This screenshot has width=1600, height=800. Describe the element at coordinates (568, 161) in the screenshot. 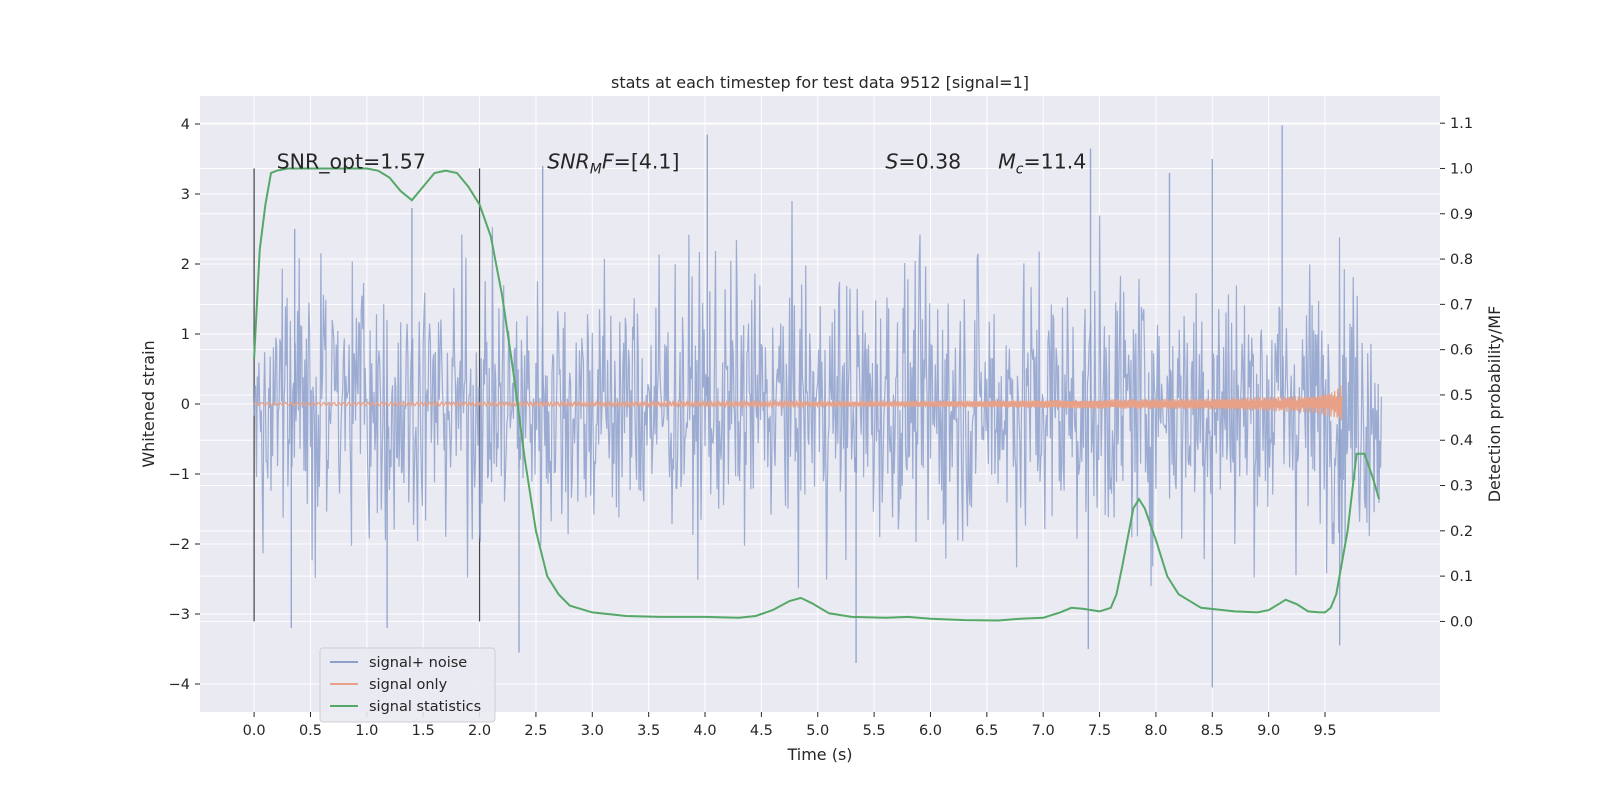

I see `annotation-part: SNR` at that location.